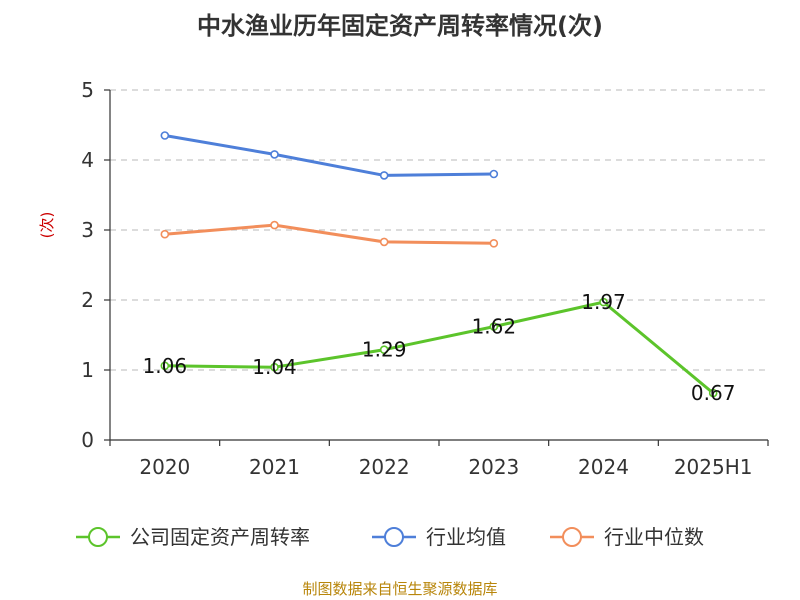 This screenshot has height=600, width=800. I want to click on y-tick-label: 3, so click(87, 230).